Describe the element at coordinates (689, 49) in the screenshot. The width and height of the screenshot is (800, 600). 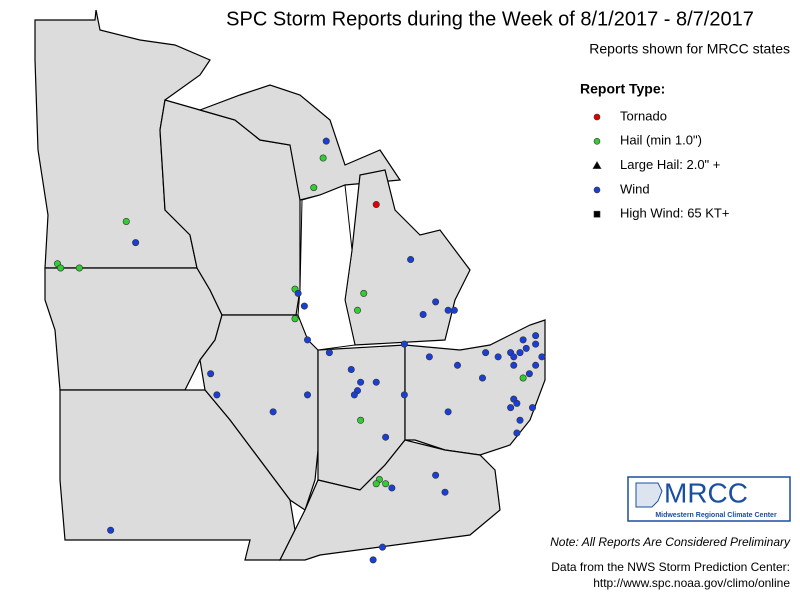
I see `subtitle: Reports shown for MRCC states` at that location.